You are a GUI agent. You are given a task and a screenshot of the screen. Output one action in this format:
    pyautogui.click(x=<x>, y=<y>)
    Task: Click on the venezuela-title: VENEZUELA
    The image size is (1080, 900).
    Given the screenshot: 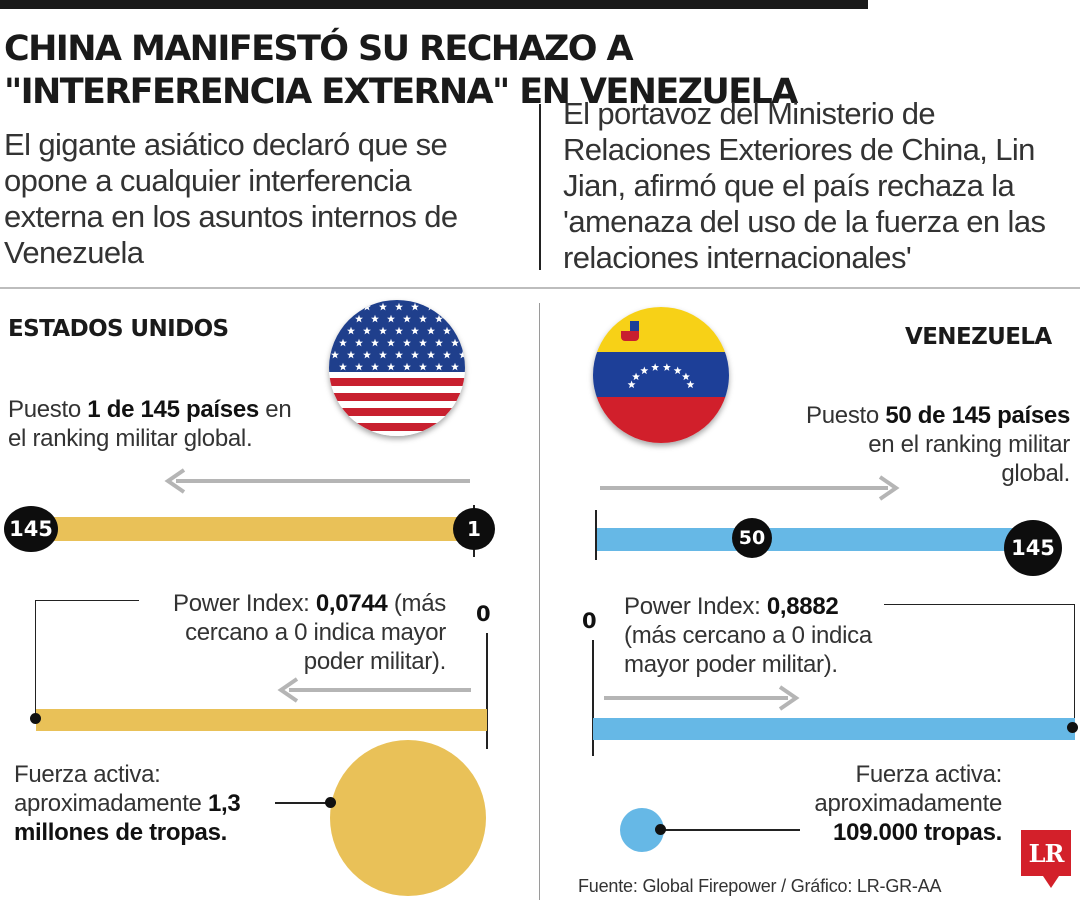 What is the action you would take?
    pyautogui.click(x=978, y=337)
    